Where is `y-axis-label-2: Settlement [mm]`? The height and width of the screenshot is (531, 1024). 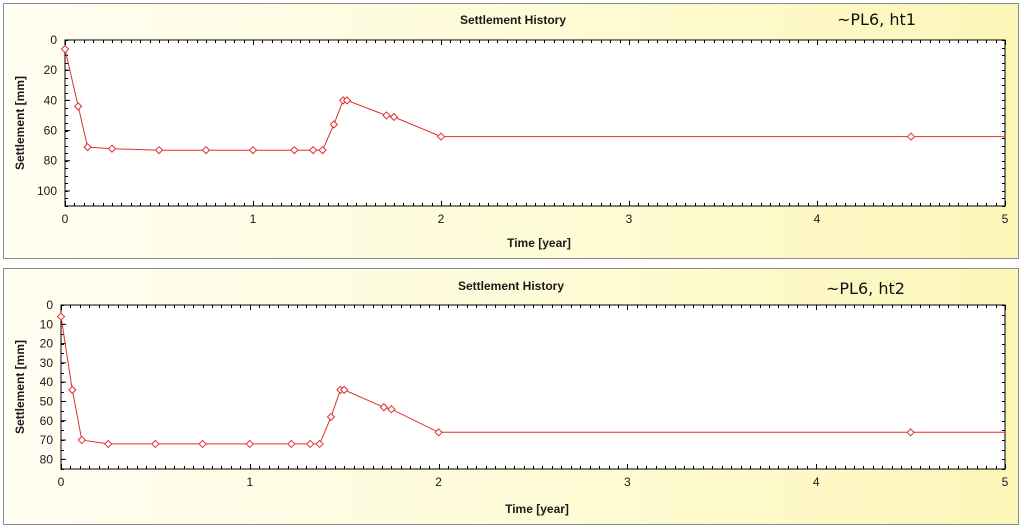 y-axis-label-2: Settlement [mm] is located at coordinates (20, 387).